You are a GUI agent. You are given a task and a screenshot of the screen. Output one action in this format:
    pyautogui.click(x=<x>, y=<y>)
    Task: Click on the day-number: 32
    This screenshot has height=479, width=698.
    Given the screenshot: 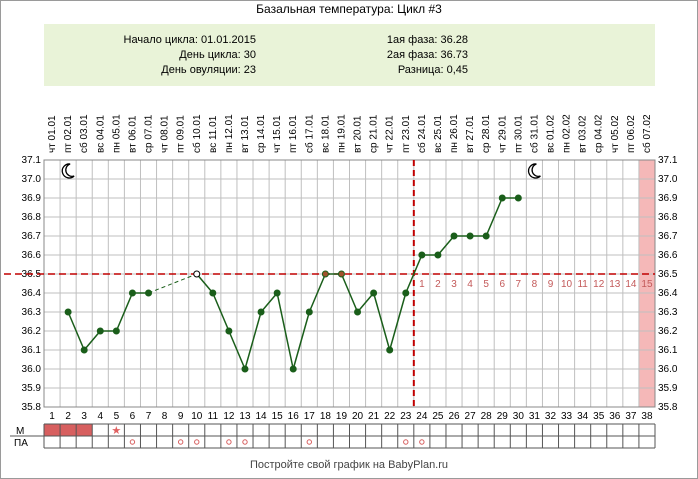 What is the action you would take?
    pyautogui.click(x=551, y=416)
    